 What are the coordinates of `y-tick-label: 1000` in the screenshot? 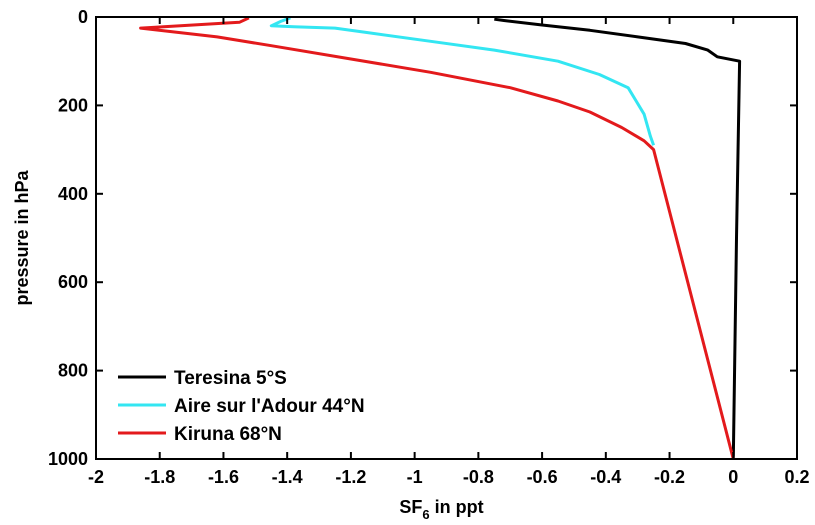 It's located at (68, 459).